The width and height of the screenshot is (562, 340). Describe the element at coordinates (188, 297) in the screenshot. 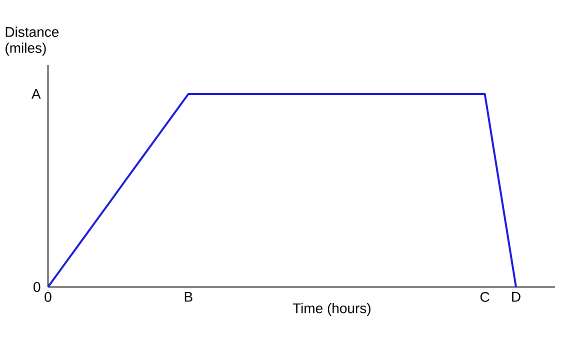

I see `x-tick-label: B` at that location.